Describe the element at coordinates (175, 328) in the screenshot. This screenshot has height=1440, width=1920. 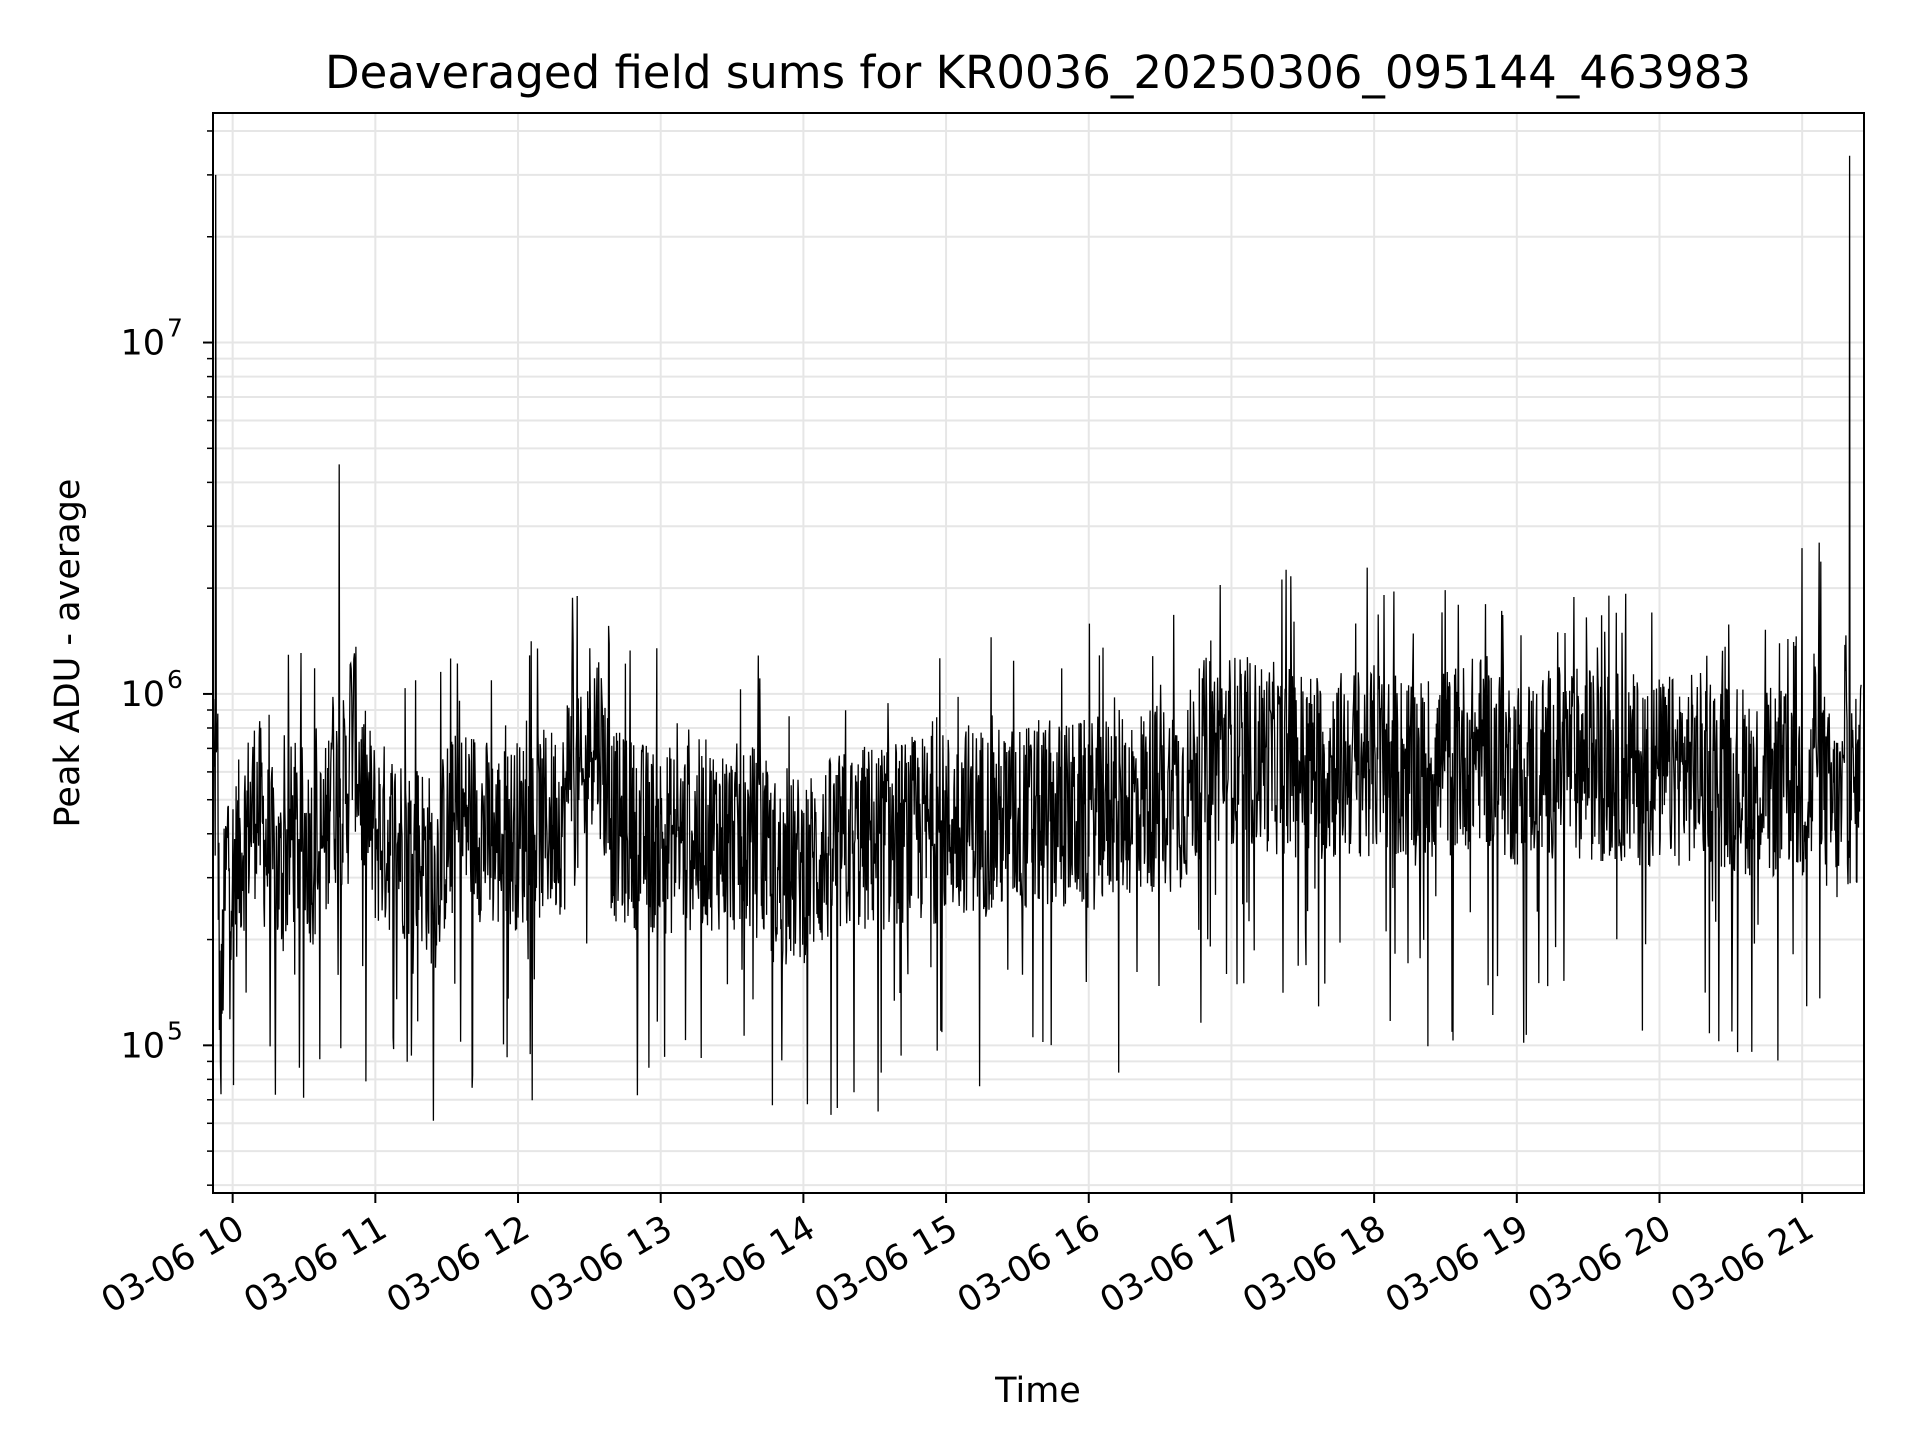
I see `y-tick-exponent: 7` at that location.